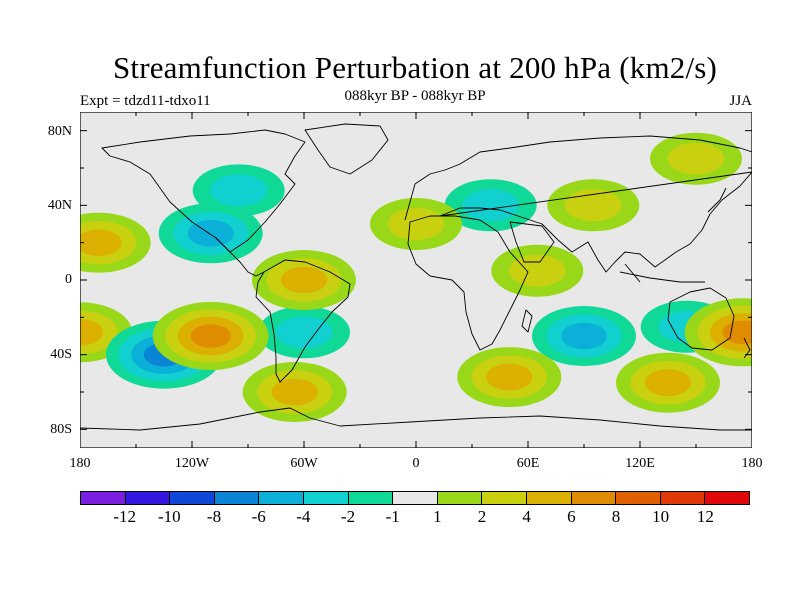 The height and width of the screenshot is (600, 800). Describe the element at coordinates (532, 242) in the screenshot. I see `coastline-arabia` at that location.